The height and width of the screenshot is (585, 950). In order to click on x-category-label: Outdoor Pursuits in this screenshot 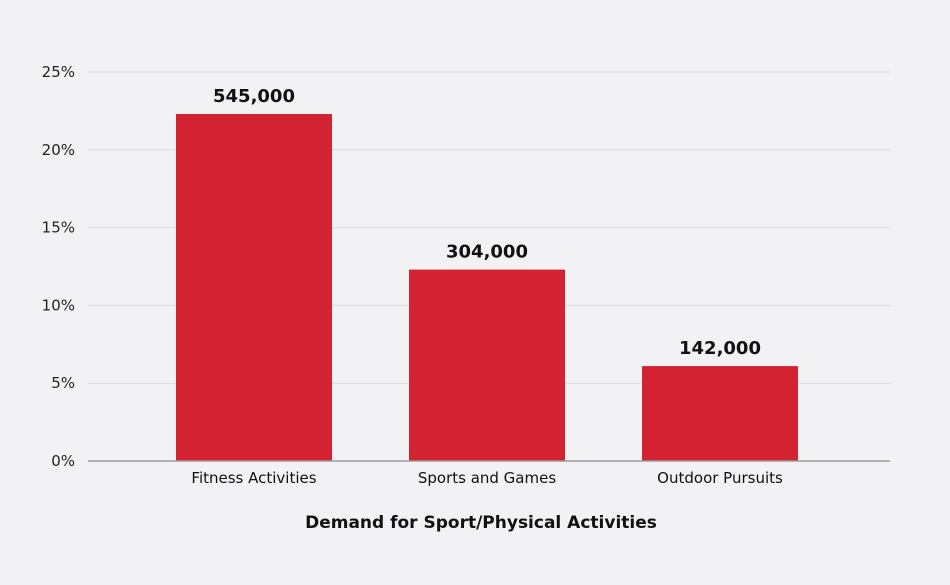, I will do `click(720, 478)`.